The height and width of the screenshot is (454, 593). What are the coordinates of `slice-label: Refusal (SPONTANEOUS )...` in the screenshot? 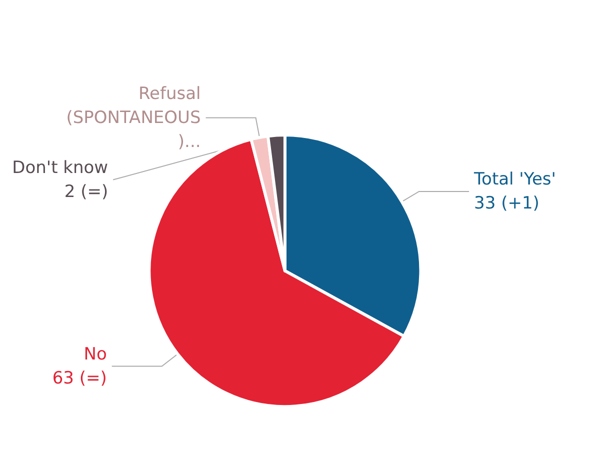 It's located at (133, 118).